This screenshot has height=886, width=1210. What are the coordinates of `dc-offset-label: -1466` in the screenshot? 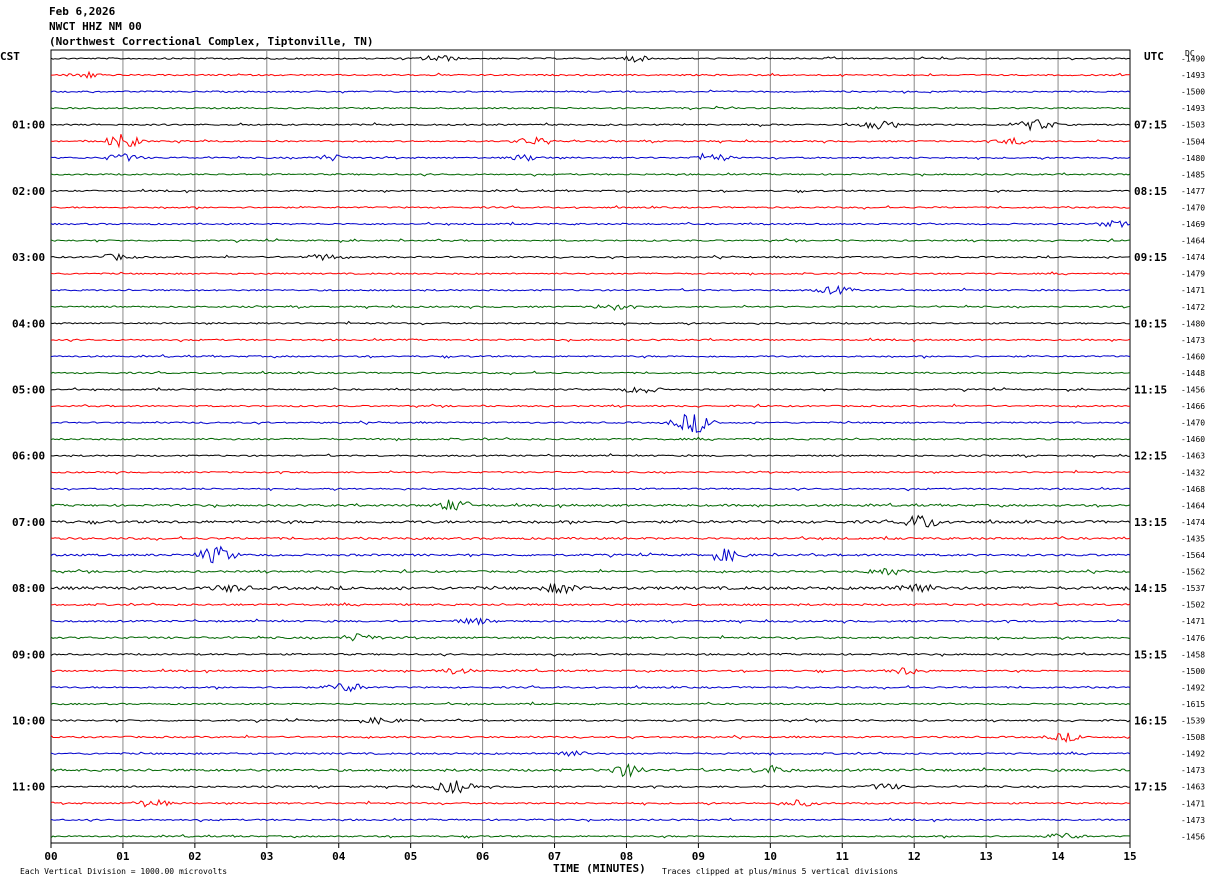 It's located at (1193, 406).